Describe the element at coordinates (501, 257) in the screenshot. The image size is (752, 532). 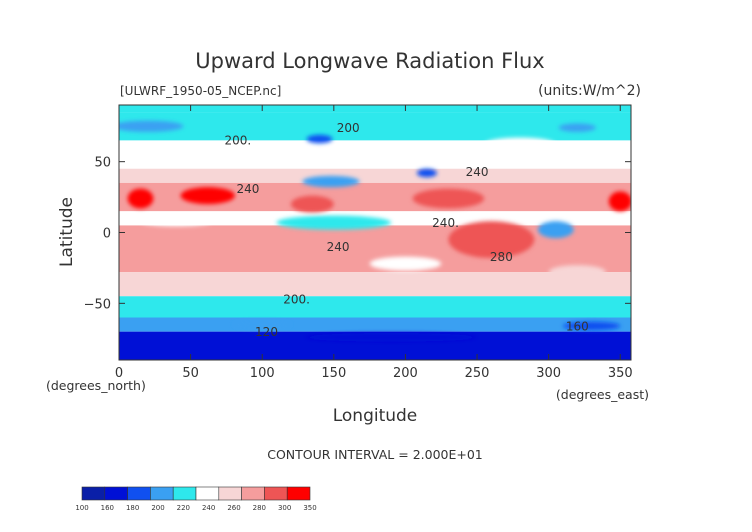
I see `contour-label-6: 280` at that location.